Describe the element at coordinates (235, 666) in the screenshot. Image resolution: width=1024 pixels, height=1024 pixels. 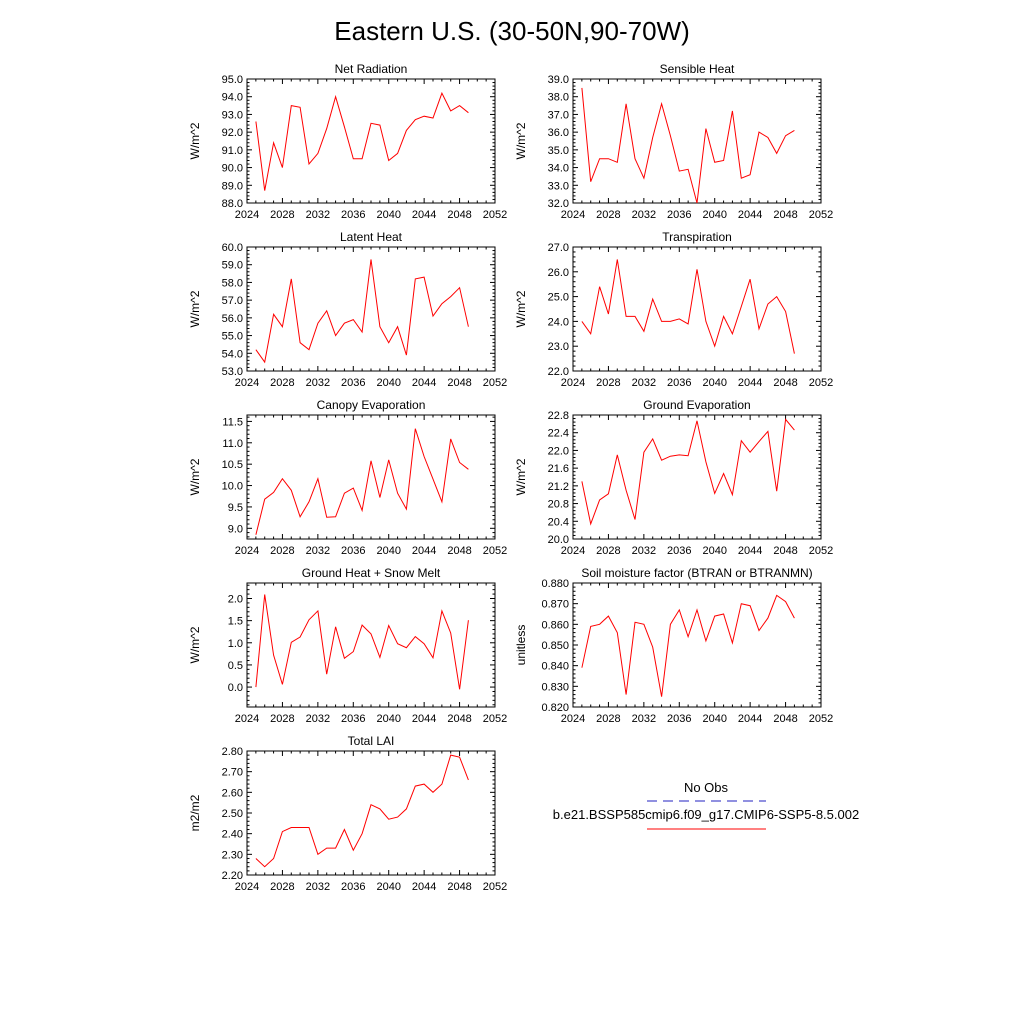
I see `y-tick-label: 0.5` at that location.